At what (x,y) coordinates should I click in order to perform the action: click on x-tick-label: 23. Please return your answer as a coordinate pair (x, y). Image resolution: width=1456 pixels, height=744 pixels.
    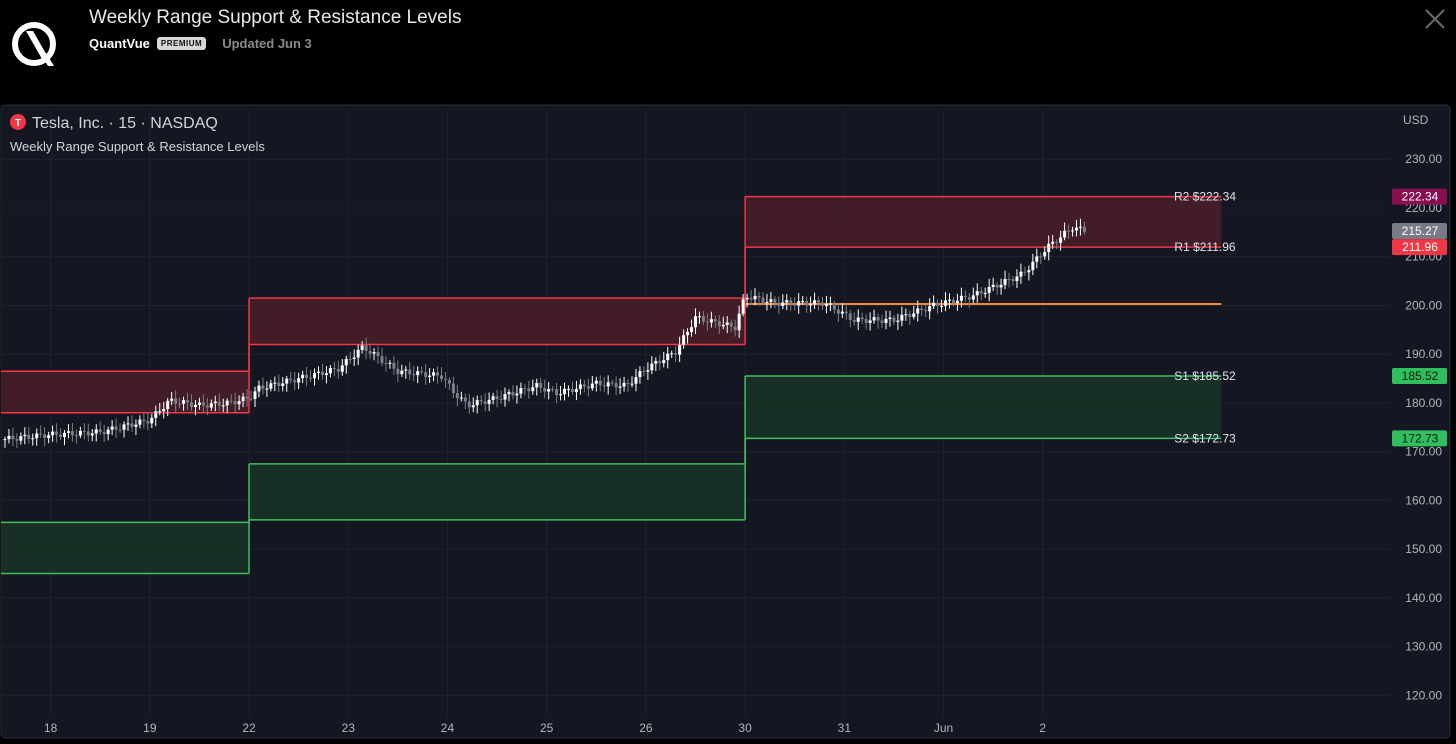
    Looking at the image, I should click on (349, 728).